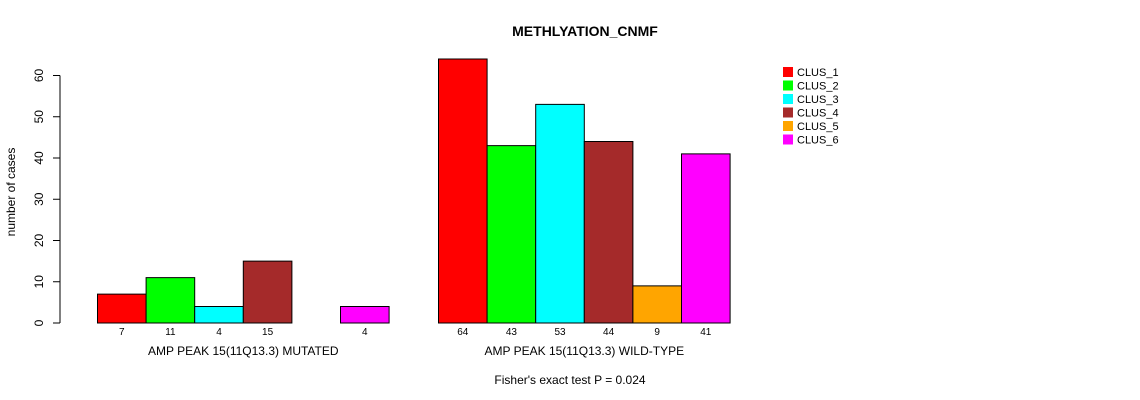  What do you see at coordinates (569, 380) in the screenshot?
I see `fisher-test-note: Fisher's exact test P = 0.024` at bounding box center [569, 380].